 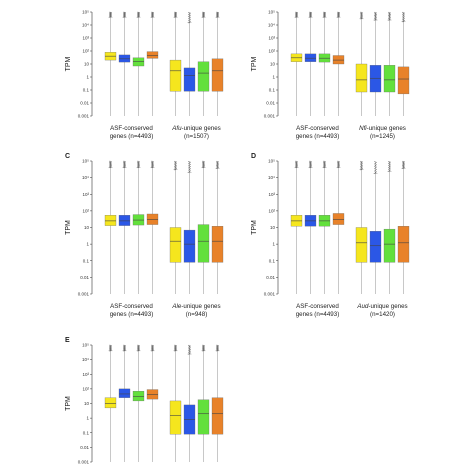 I want to click on y-tick-label: 1, so click(x=273, y=244).